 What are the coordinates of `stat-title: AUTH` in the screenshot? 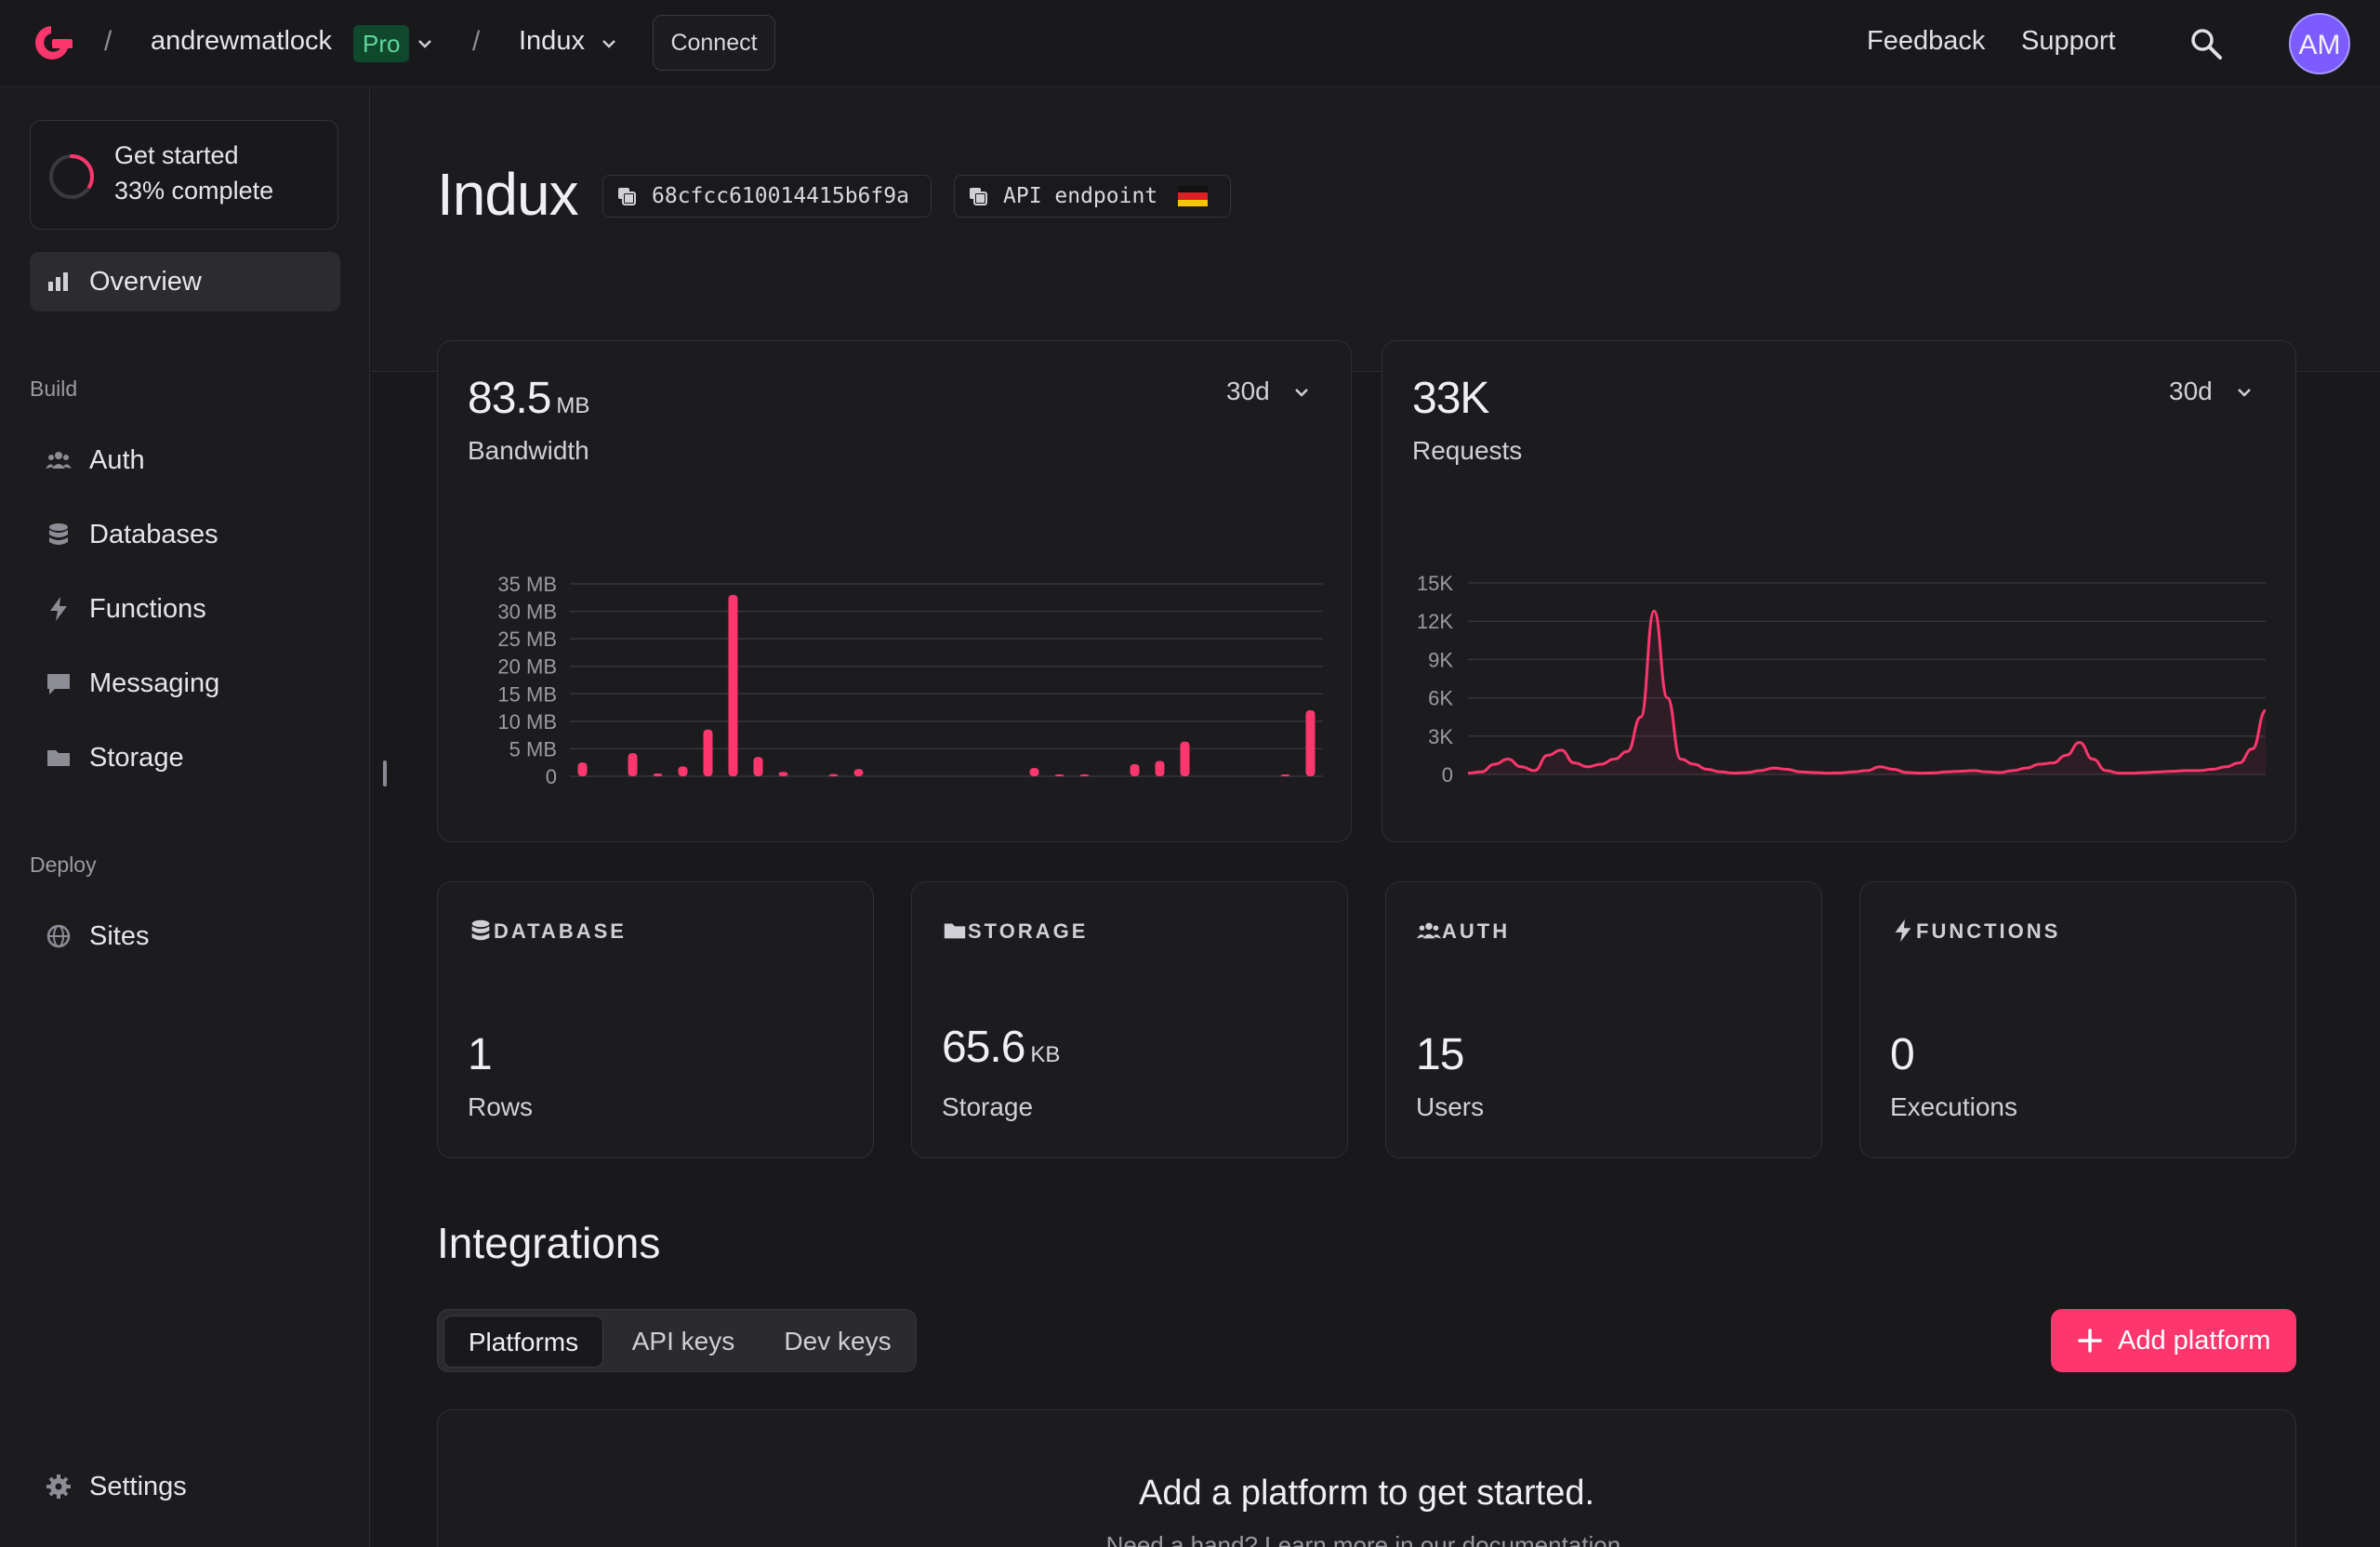 It's located at (1476, 931).